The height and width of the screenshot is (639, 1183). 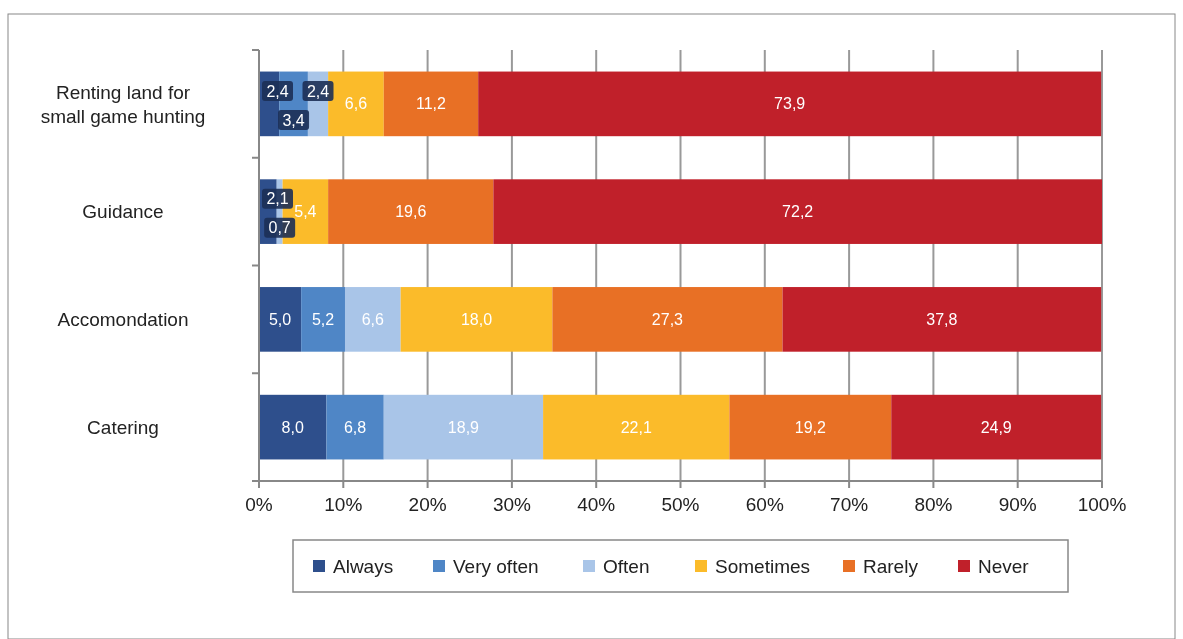 What do you see at coordinates (323, 319) in the screenshot?
I see `data-label: 5,2` at bounding box center [323, 319].